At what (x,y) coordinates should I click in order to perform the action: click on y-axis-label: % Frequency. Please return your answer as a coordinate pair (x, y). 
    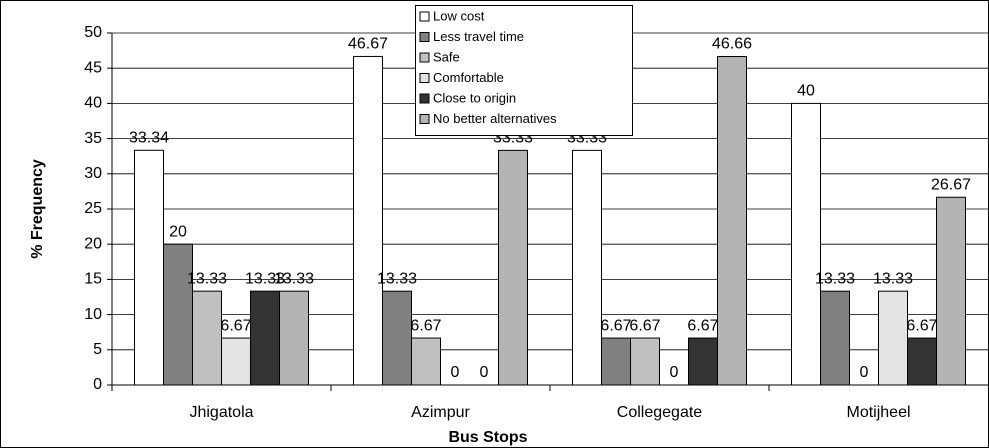
    Looking at the image, I should click on (37, 209).